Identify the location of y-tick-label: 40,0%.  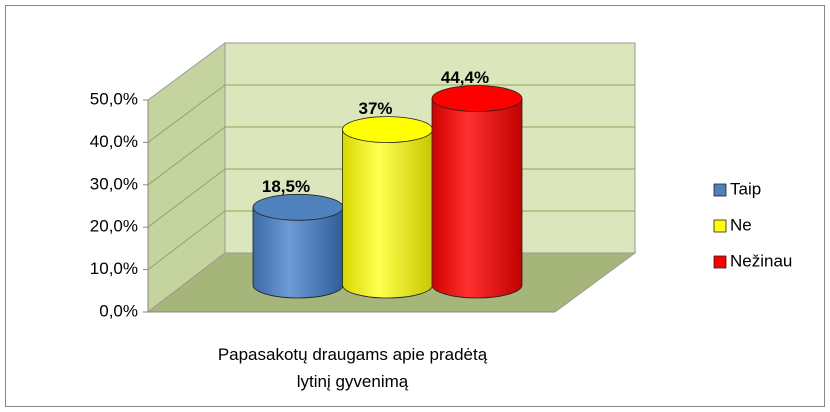
(114, 141).